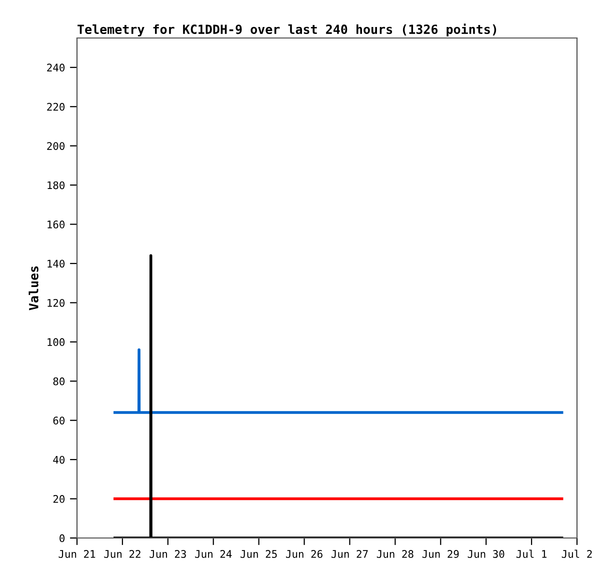 This screenshot has height=579, width=615. I want to click on chart-title: Telemetry for KC1DDH-9 over last 240 hours (1326 points), so click(287, 30).